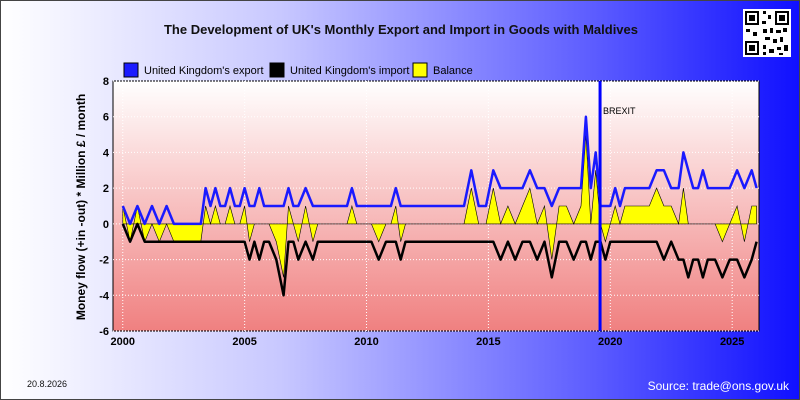 This screenshot has height=400, width=800. I want to click on import-line, so click(439, 259).